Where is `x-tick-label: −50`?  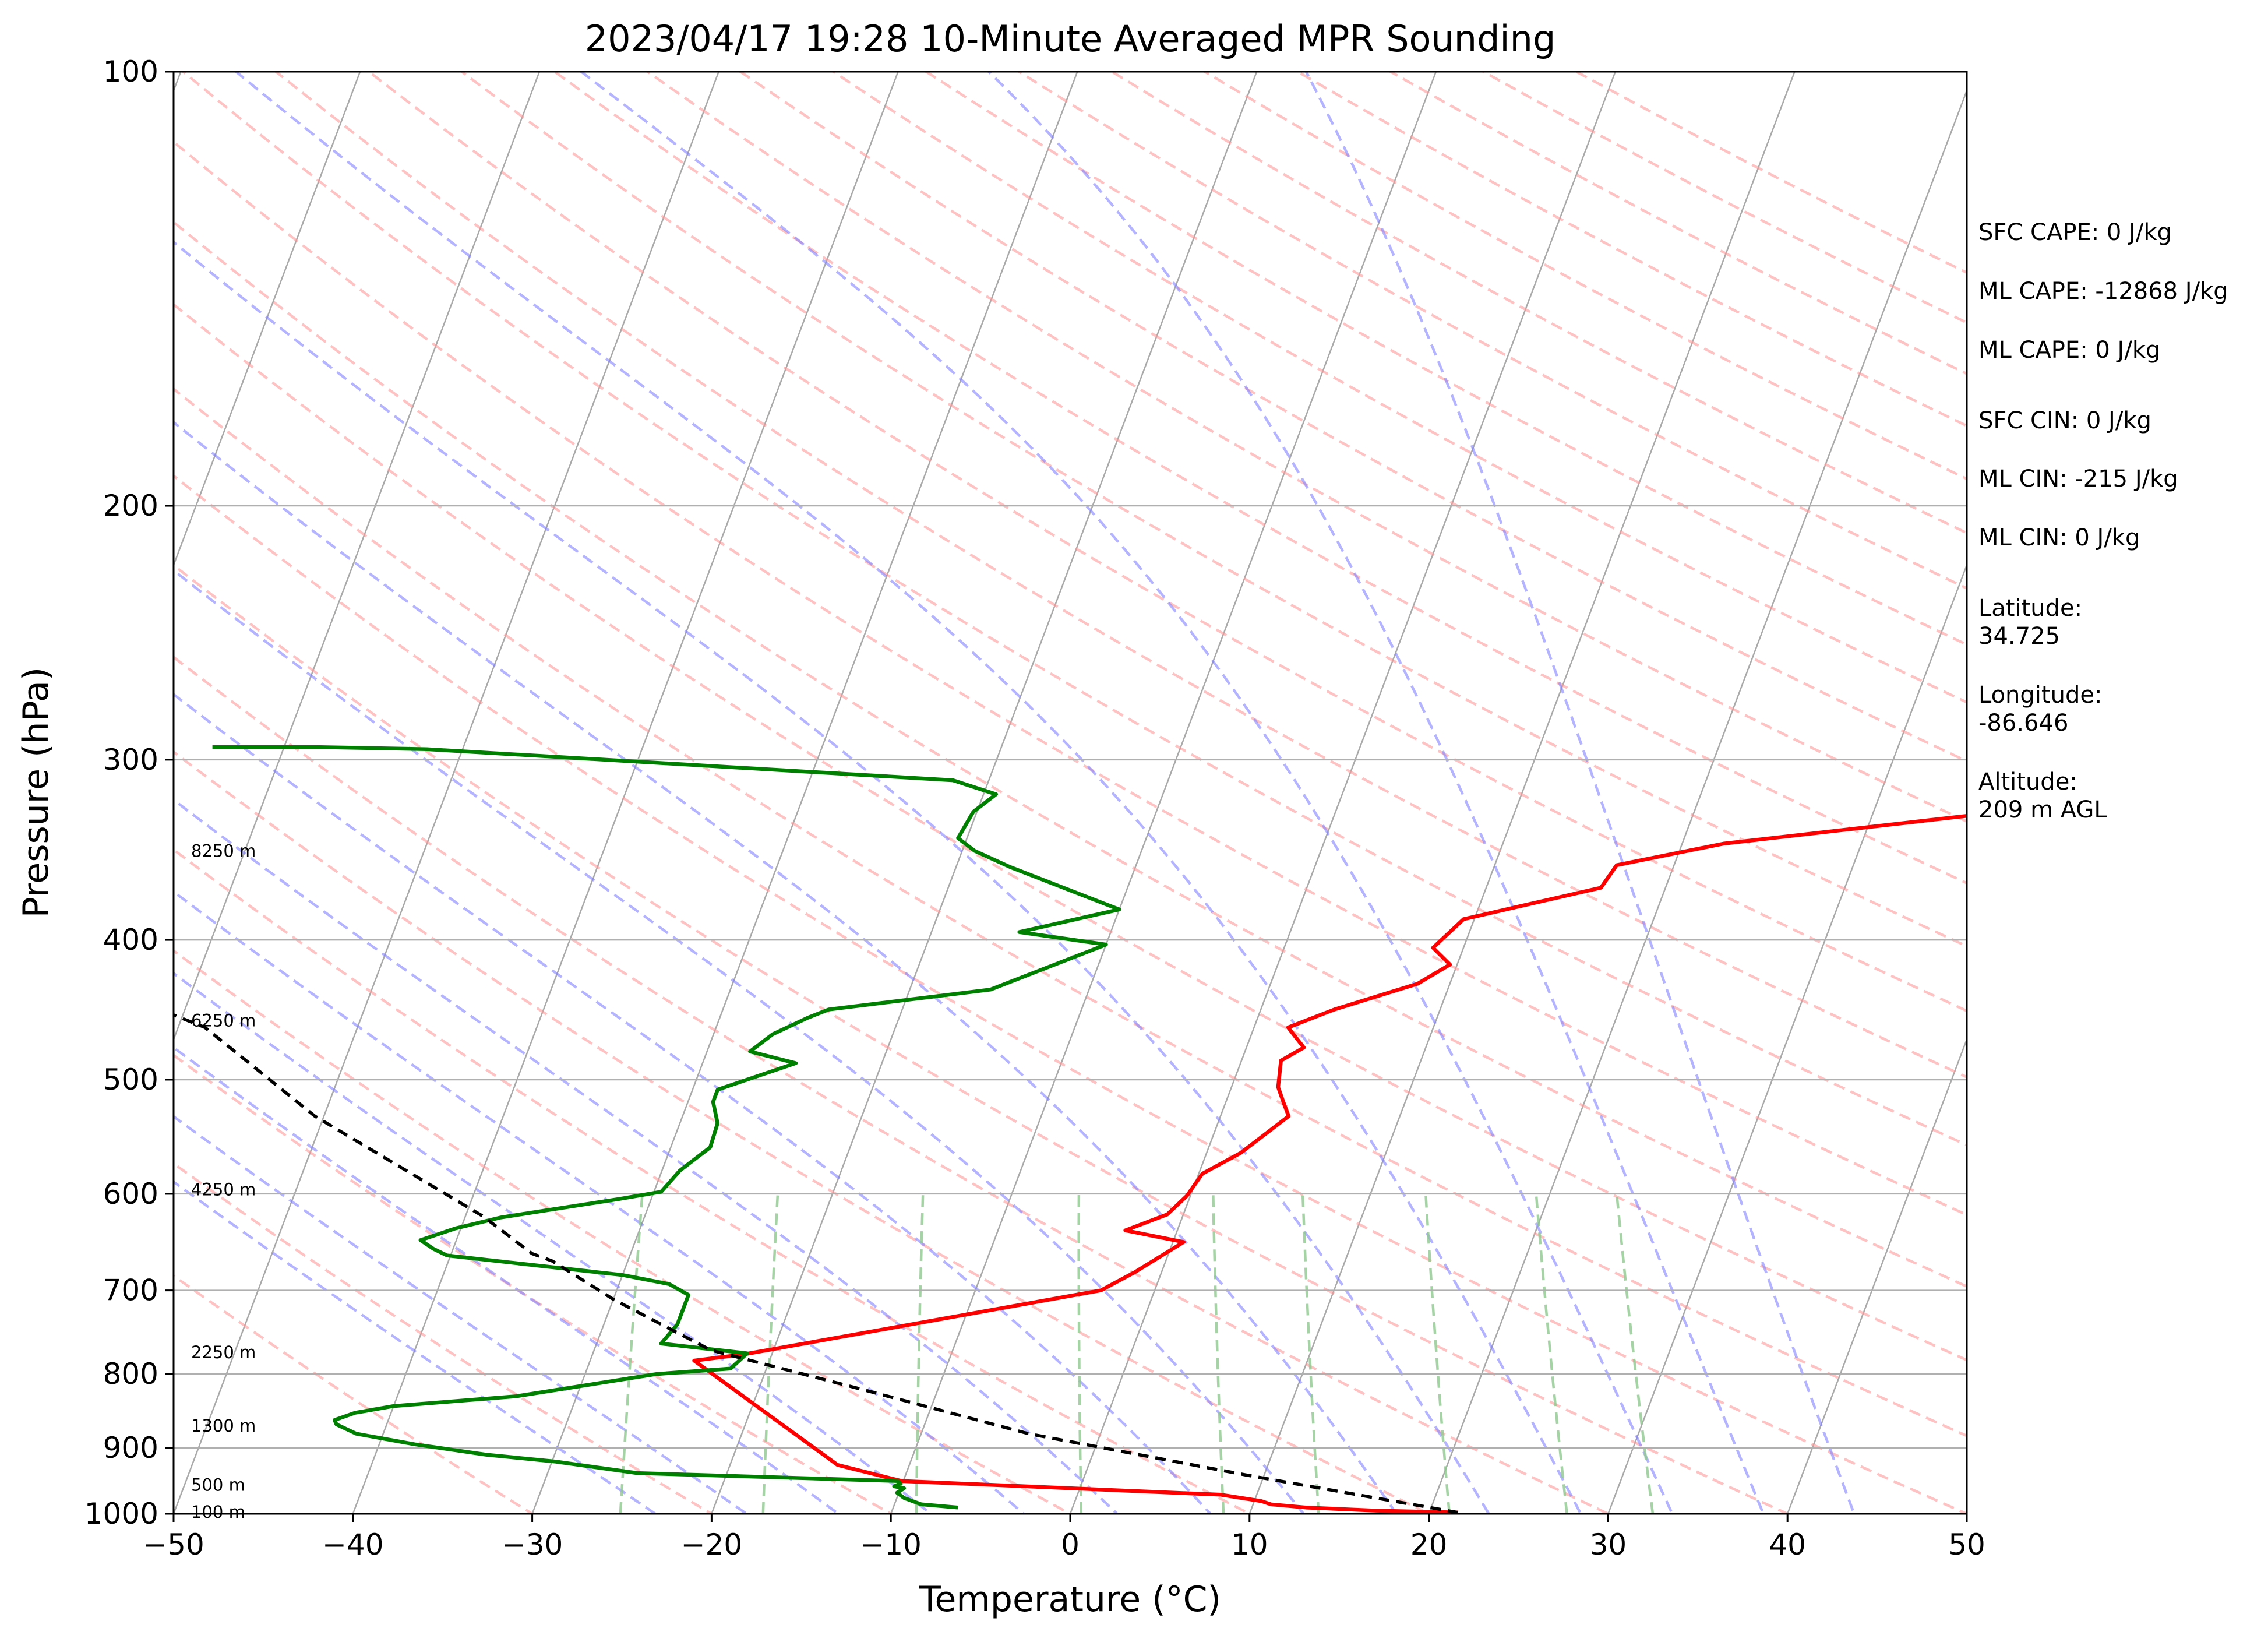
x-tick-label: −50 is located at coordinates (173, 1545).